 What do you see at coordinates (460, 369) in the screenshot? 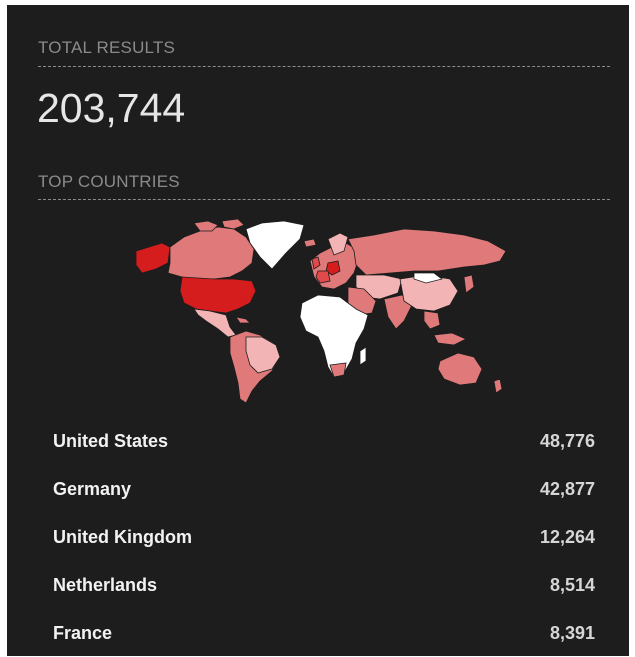
I see `map-region-australia` at bounding box center [460, 369].